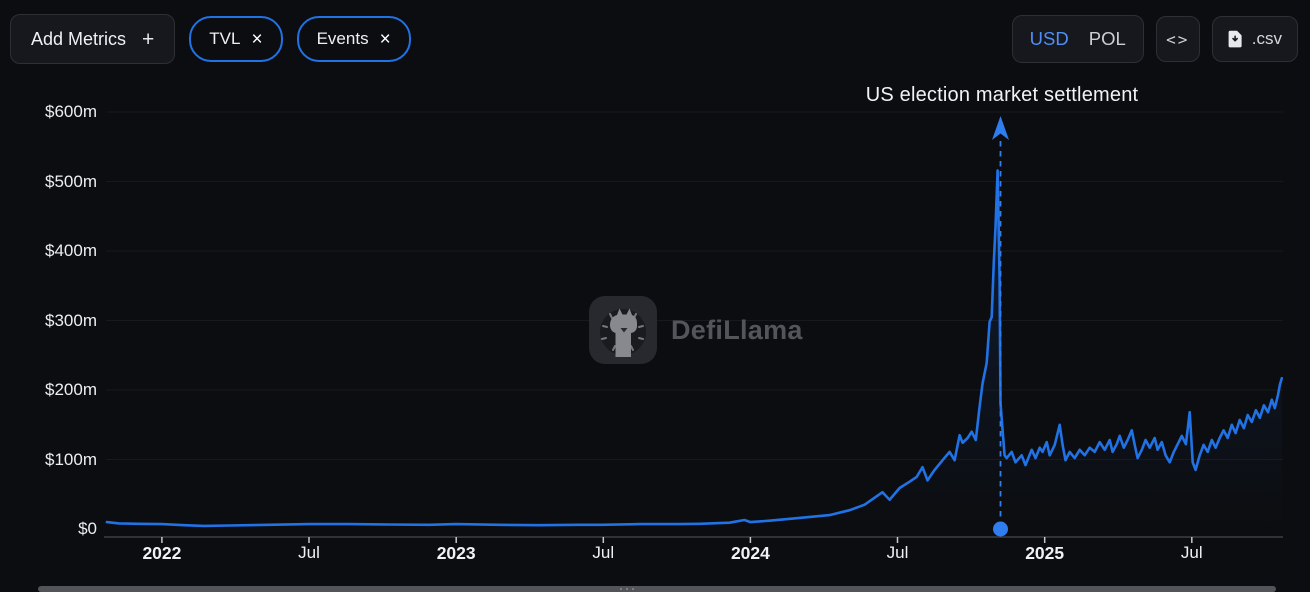  I want to click on horizontal-scrollbar-thumb, so click(657, 589).